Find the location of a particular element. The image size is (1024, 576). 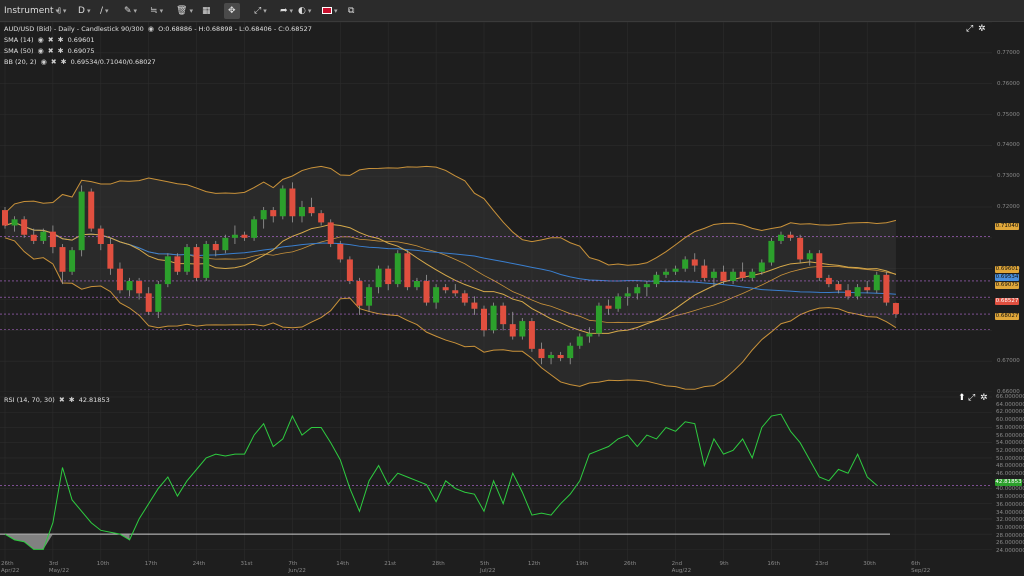

instrument-label: Instrument is located at coordinates (29, 11).